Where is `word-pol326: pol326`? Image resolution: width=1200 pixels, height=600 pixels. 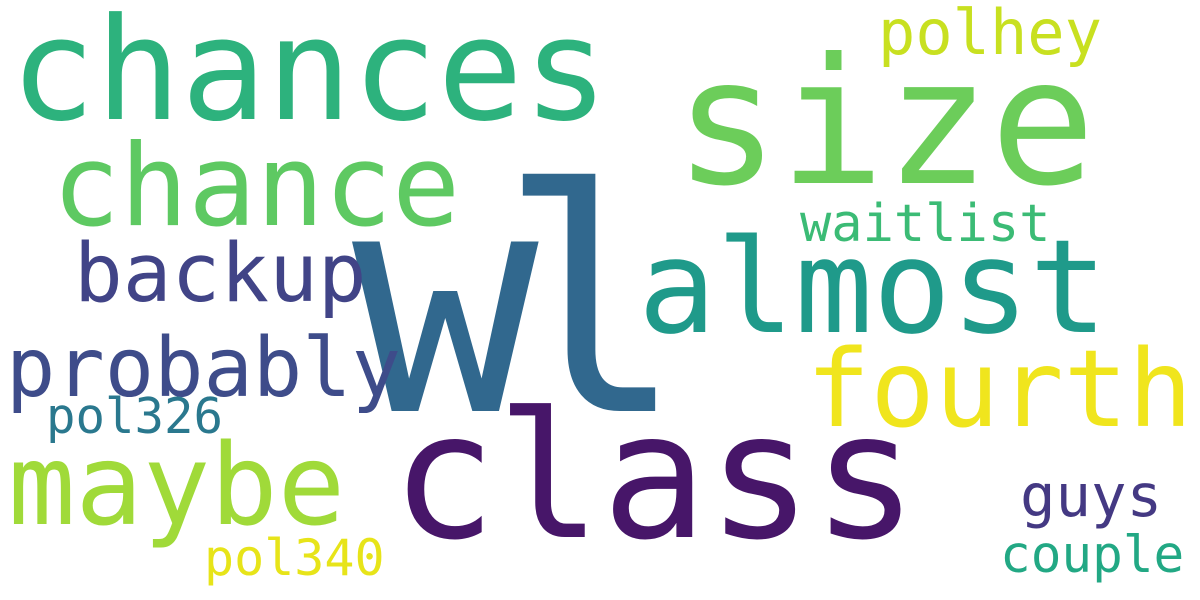
word-pol326: pol326 is located at coordinates (135, 416).